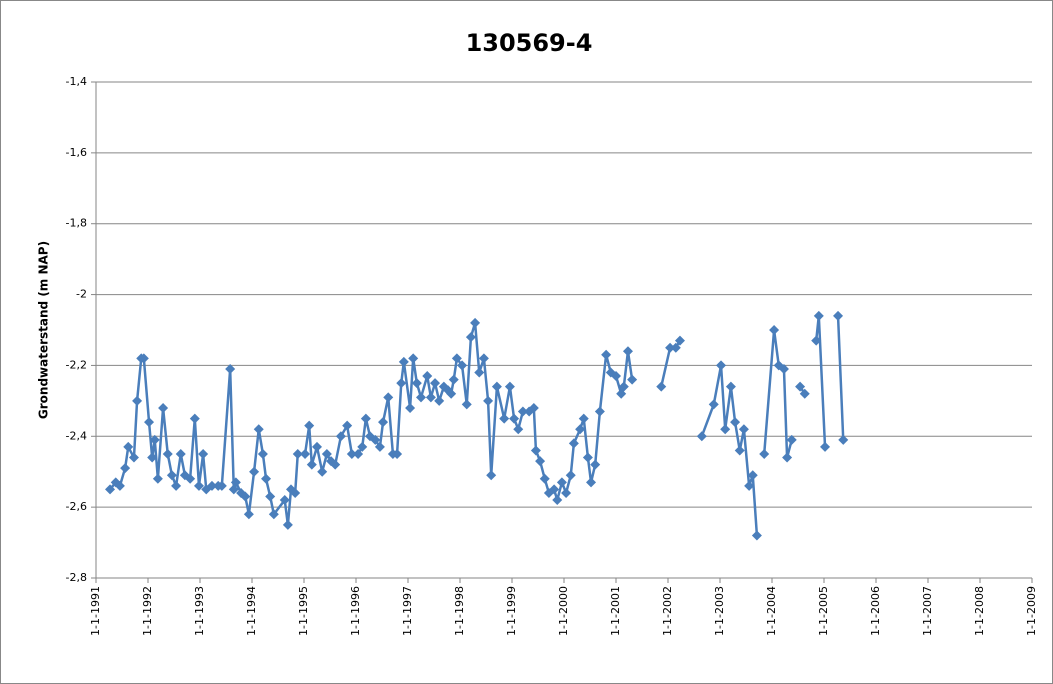  Describe the element at coordinates (76, 81) in the screenshot. I see `y-tick-label: -1,4` at that location.